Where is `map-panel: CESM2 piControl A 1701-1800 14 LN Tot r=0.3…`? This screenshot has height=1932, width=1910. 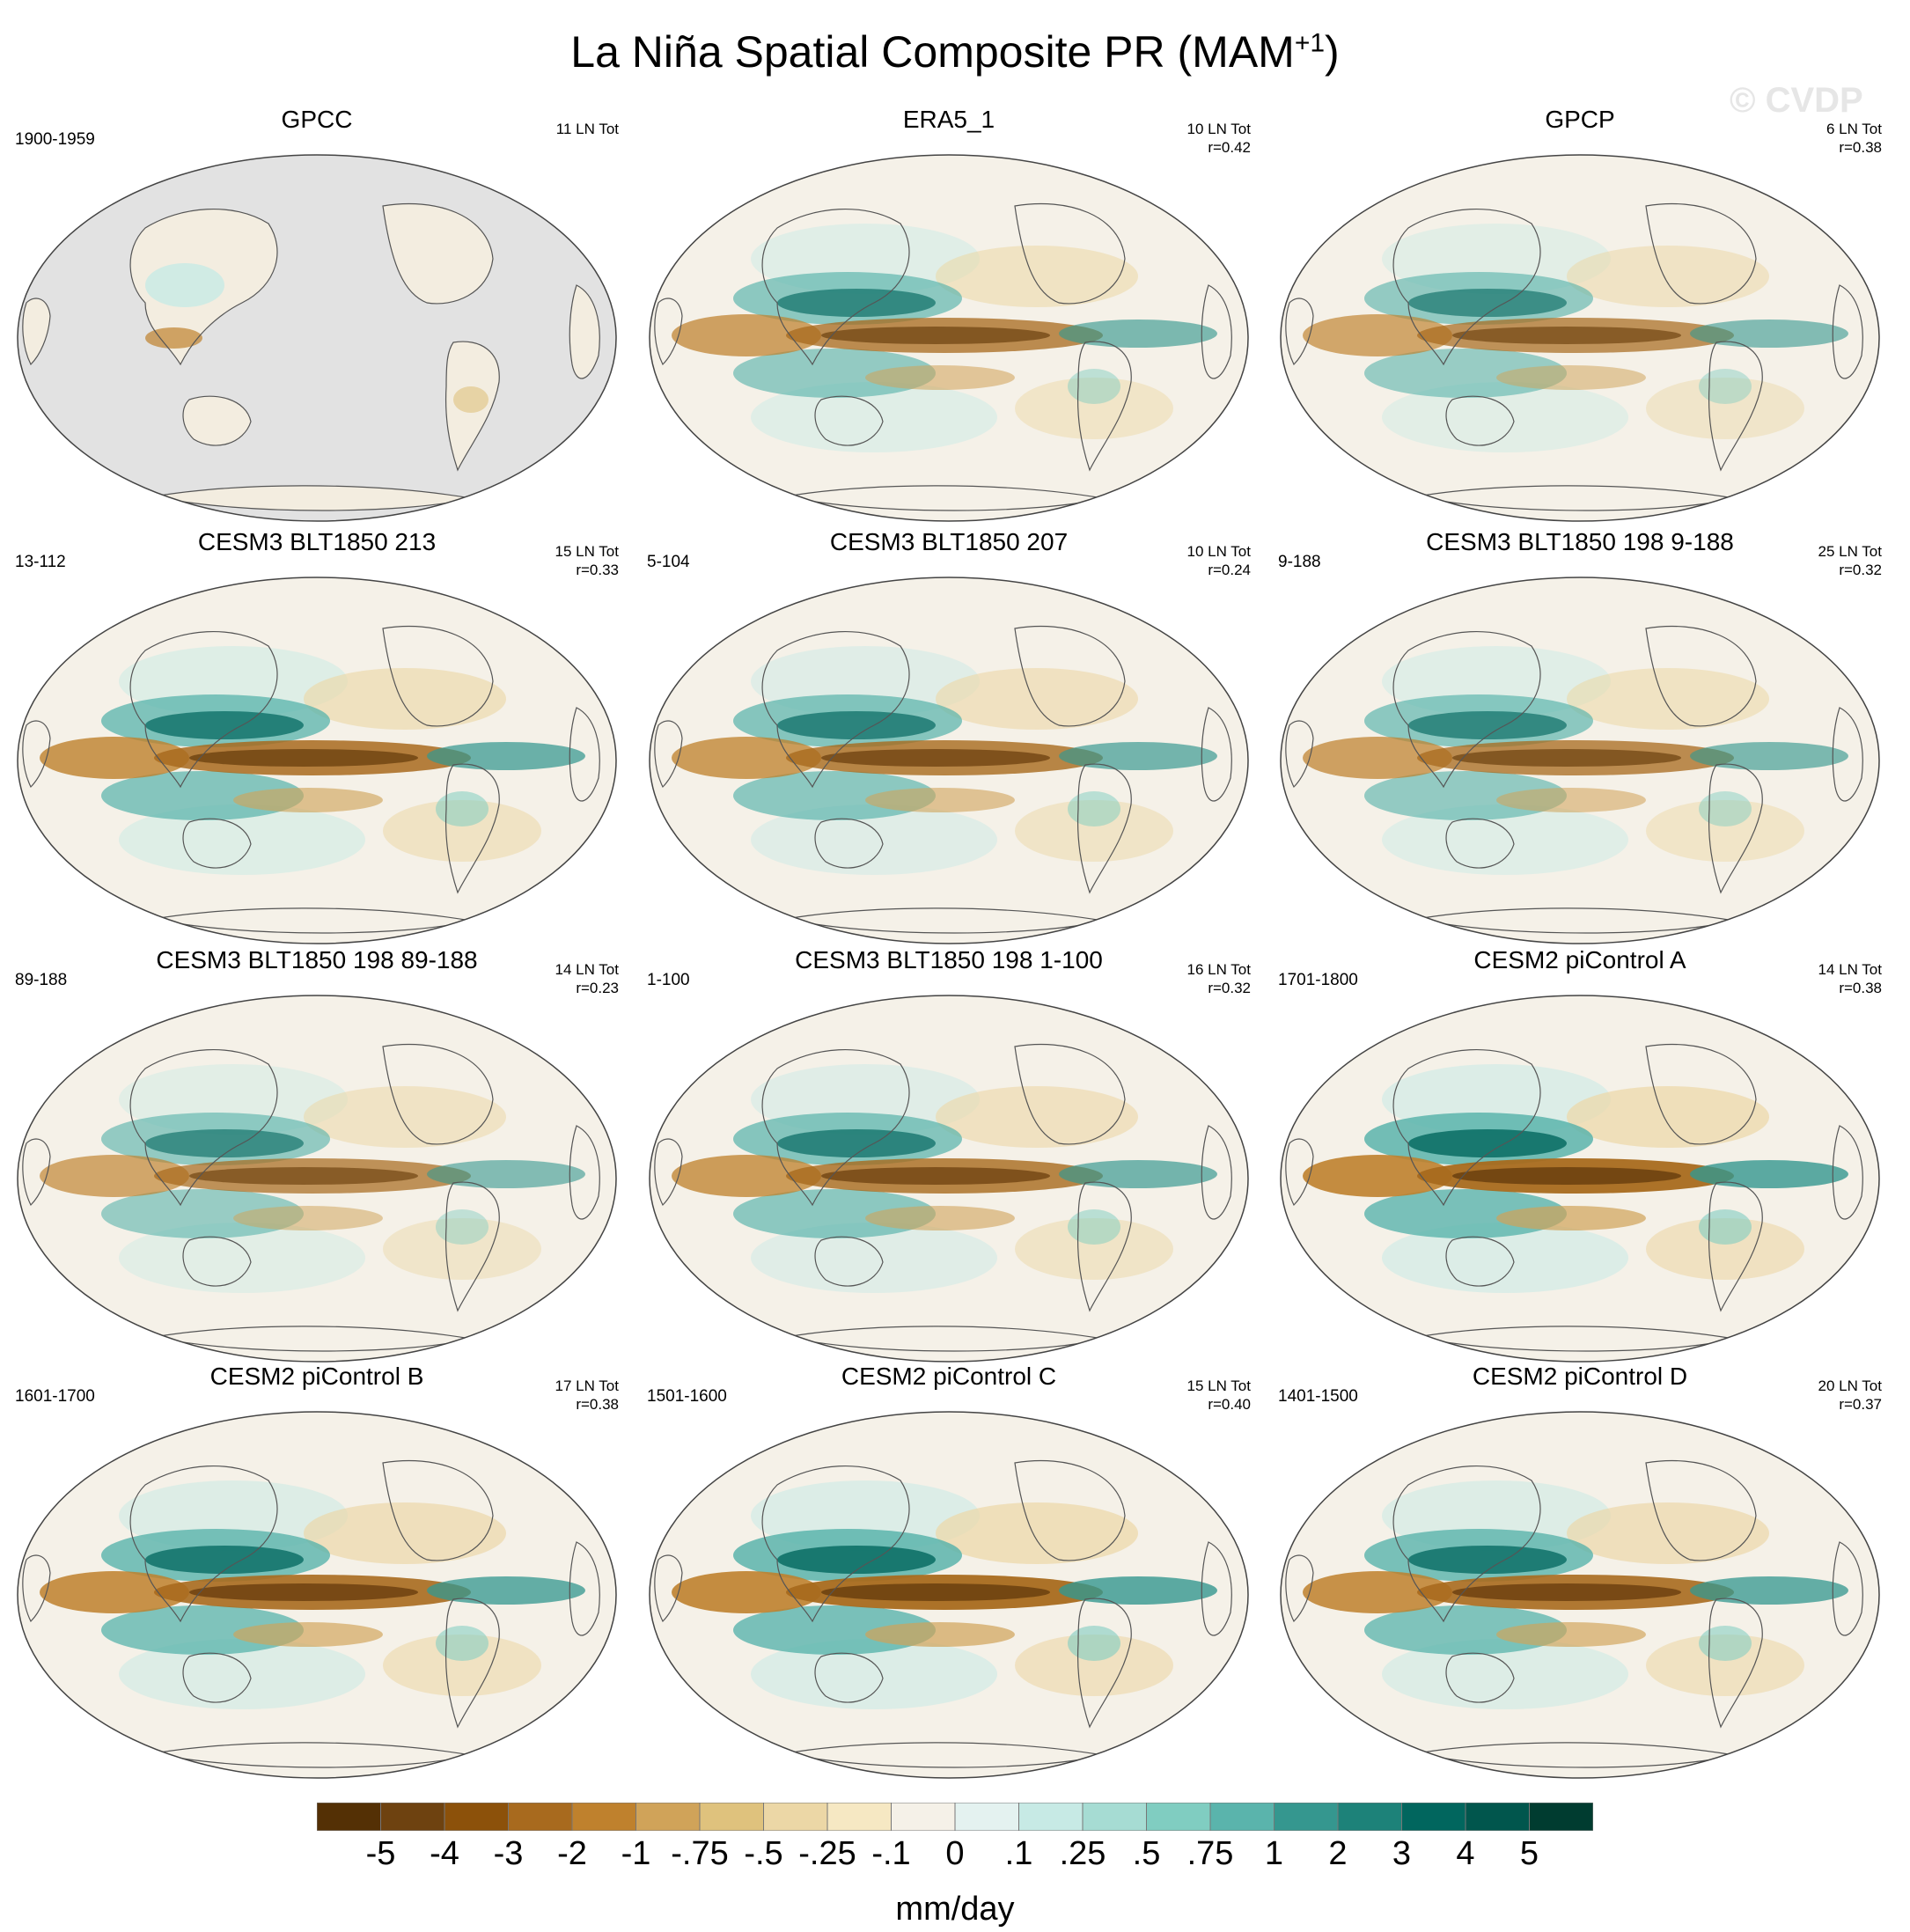
map-panel: CESM2 piControl A 1701-1800 14 LN Tot r=0.3… is located at coordinates (1580, 1154).